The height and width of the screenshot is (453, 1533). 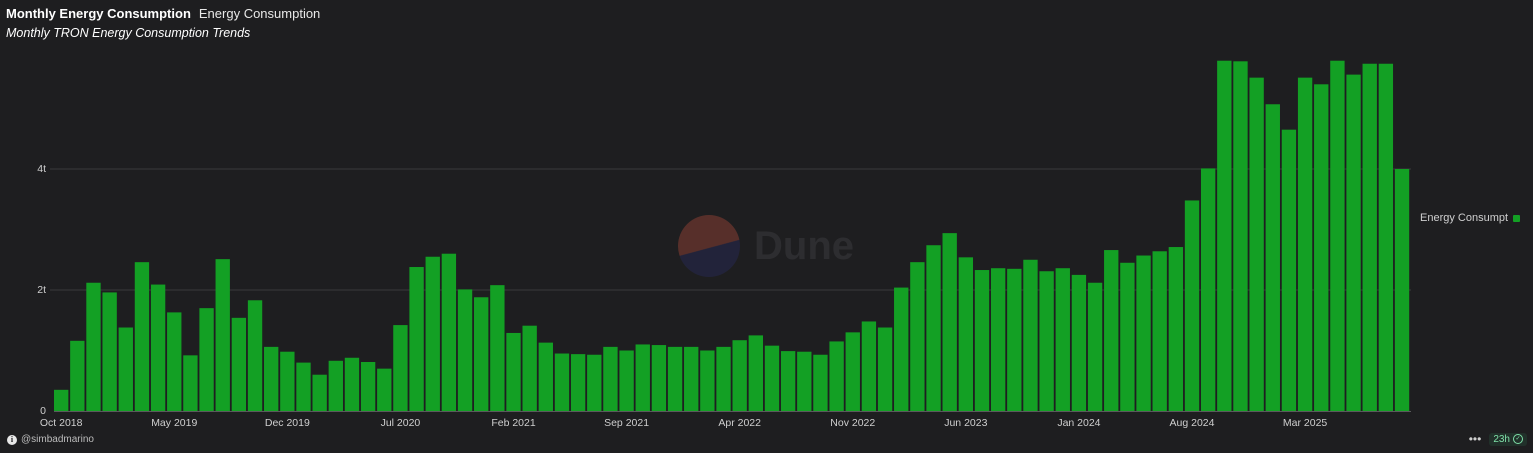 What do you see at coordinates (1517, 218) in the screenshot?
I see `legend-swatch` at bounding box center [1517, 218].